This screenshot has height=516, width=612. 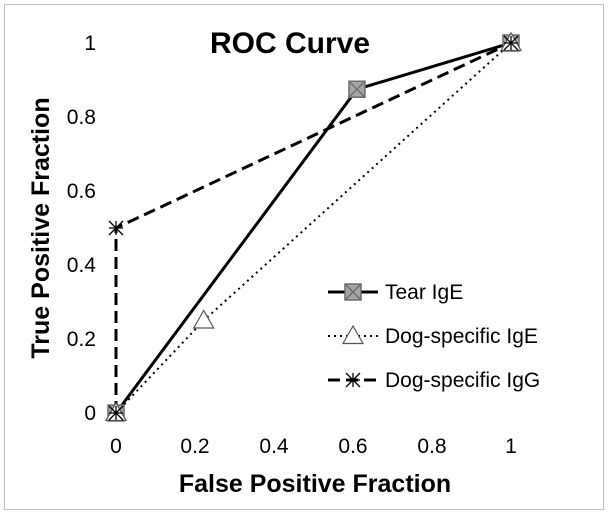 What do you see at coordinates (82, 265) in the screenshot?
I see `y-tick-label: 0.4` at bounding box center [82, 265].